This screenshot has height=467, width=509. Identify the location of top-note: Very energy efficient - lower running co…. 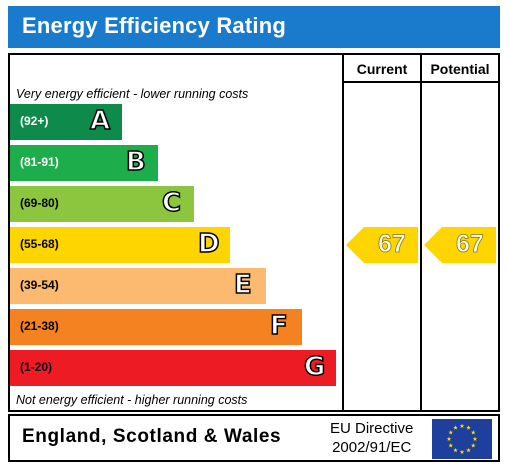
(132, 94).